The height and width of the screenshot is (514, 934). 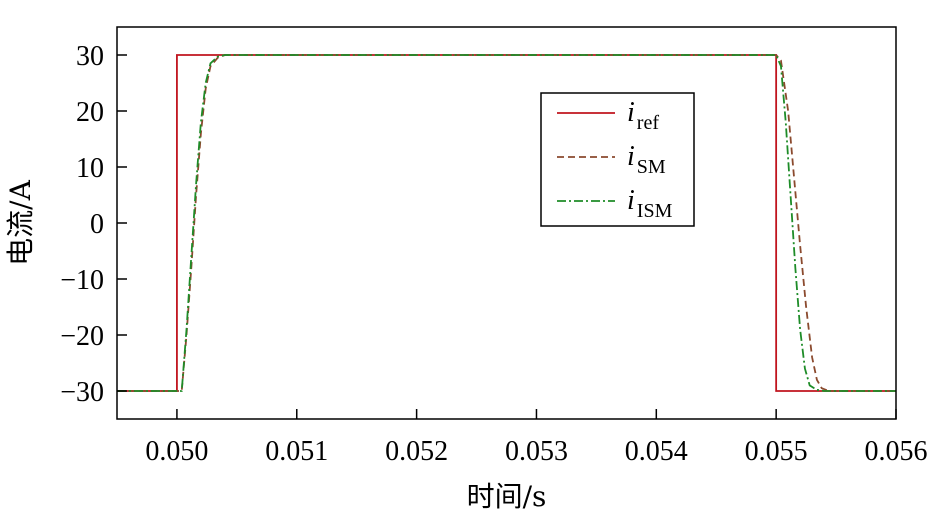 I want to click on y-tick-label: −20, so click(x=82, y=336).